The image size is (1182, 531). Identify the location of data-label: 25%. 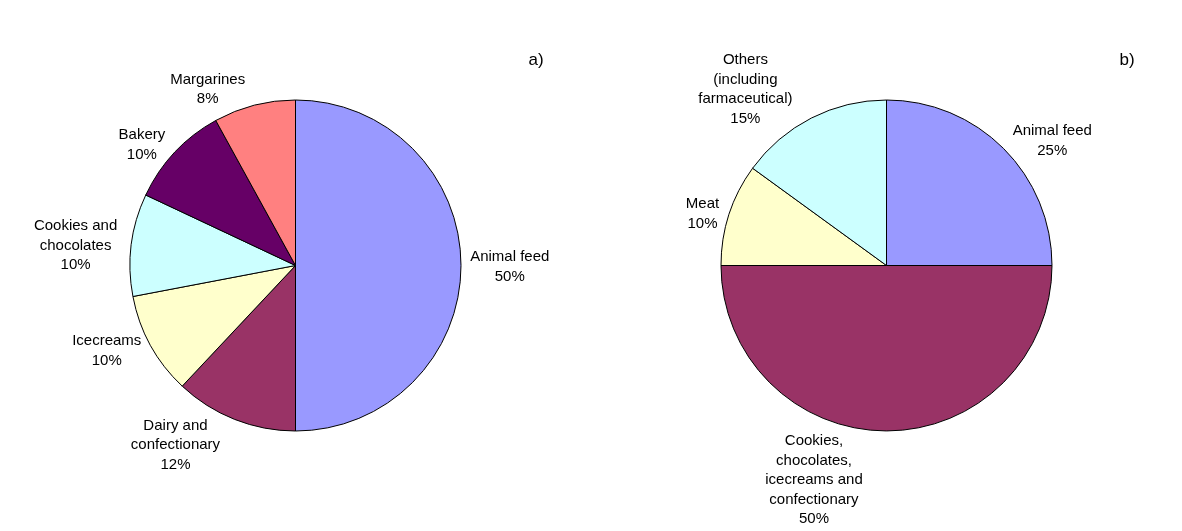
(1052, 149).